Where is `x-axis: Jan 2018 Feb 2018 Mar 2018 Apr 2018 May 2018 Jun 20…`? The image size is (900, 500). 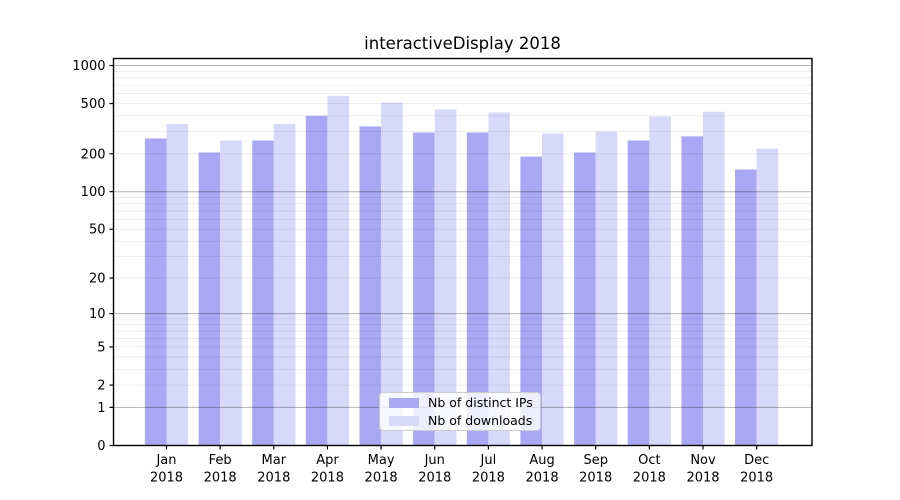 x-axis: Jan 2018 Feb 2018 Mar 2018 Apr 2018 May 2018 Jun 20… is located at coordinates (461, 465).